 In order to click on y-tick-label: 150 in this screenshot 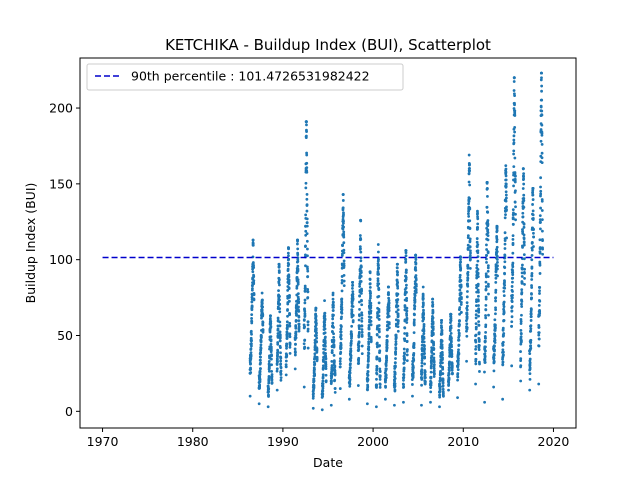, I will do `click(61, 183)`.